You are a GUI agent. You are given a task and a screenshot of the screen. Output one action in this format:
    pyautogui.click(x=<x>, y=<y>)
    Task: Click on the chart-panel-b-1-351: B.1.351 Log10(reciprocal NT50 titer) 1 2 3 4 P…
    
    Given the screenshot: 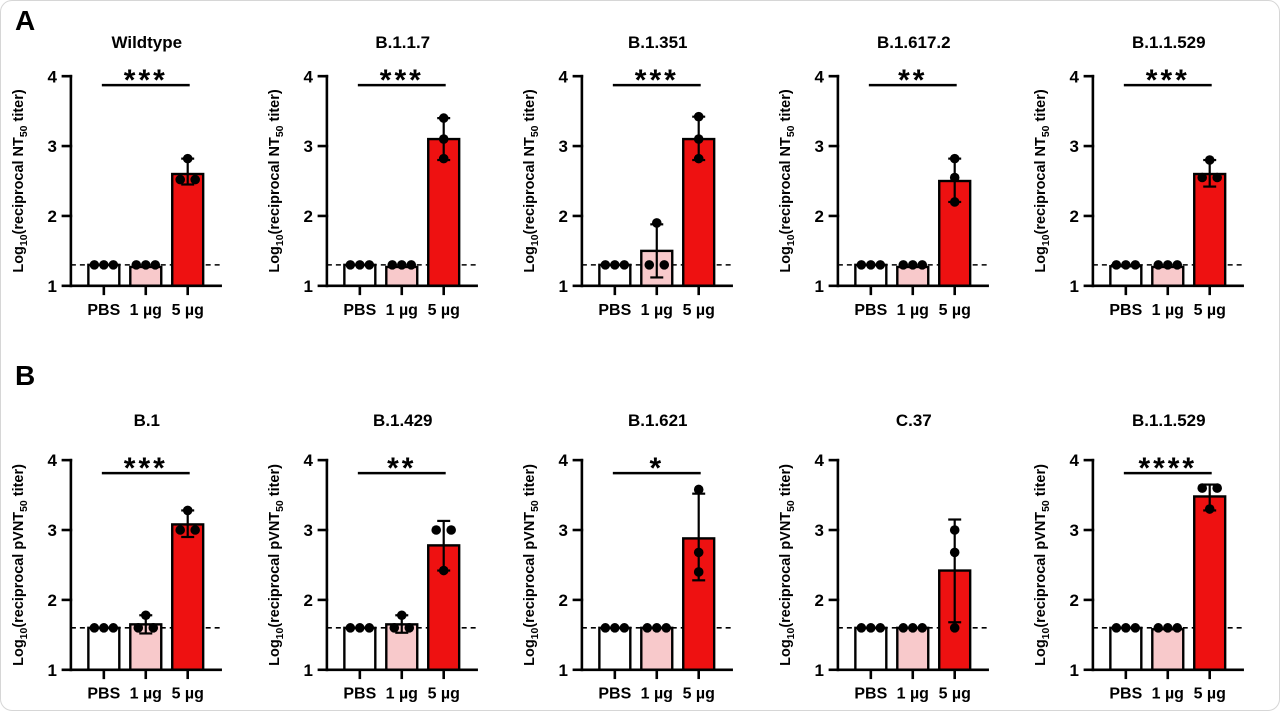 What is the action you would take?
    pyautogui.click(x=628, y=176)
    